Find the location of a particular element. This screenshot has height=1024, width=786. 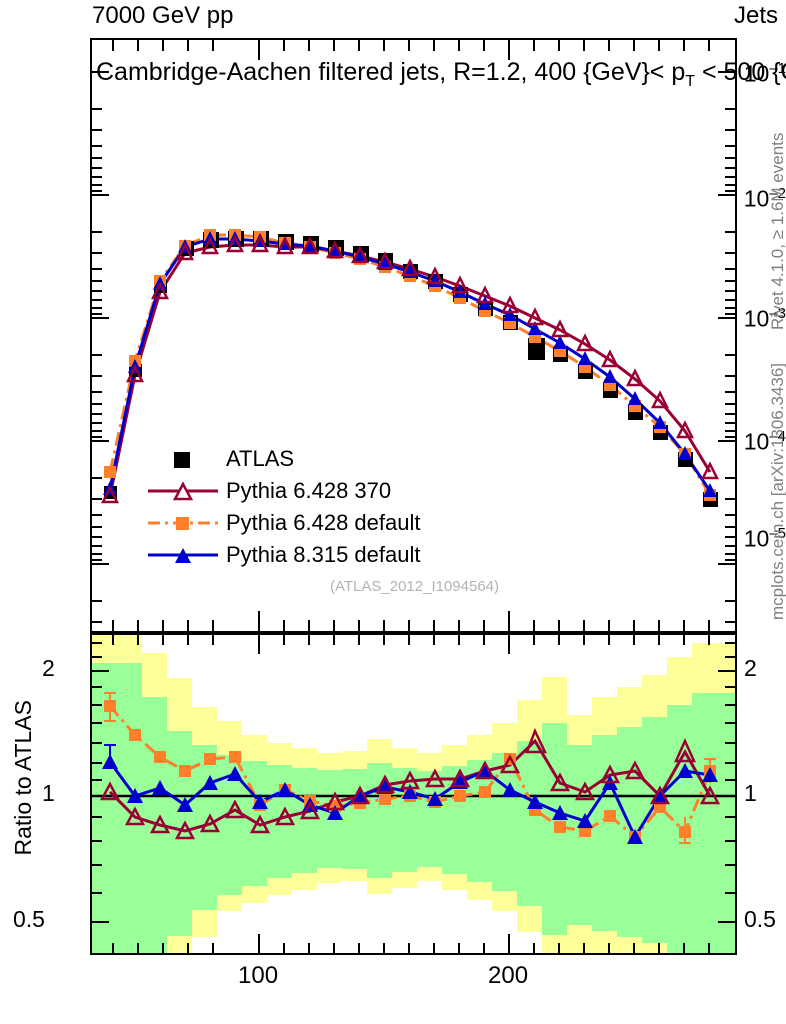

legend-swatch-pythia6-default is located at coordinates (183, 523).